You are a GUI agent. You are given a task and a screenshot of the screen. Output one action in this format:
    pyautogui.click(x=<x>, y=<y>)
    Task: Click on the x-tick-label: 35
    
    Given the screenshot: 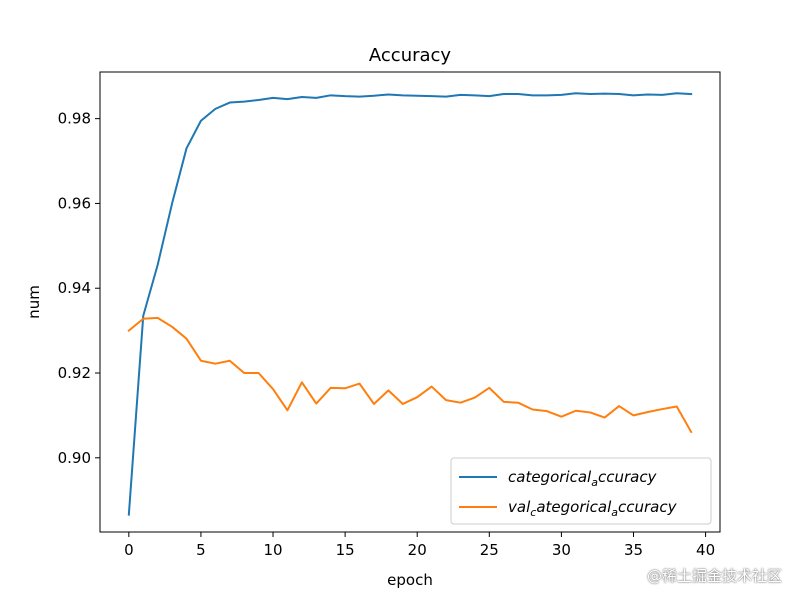 What is the action you would take?
    pyautogui.click(x=633, y=550)
    